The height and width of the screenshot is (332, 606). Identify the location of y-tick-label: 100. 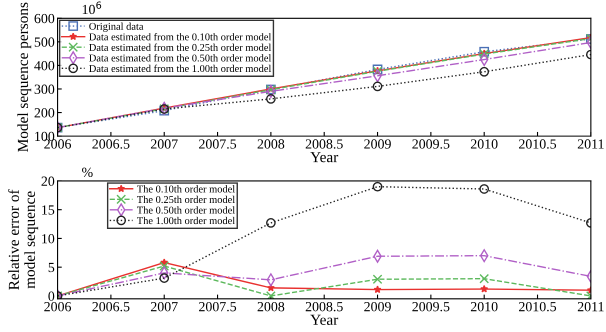
(44, 137).